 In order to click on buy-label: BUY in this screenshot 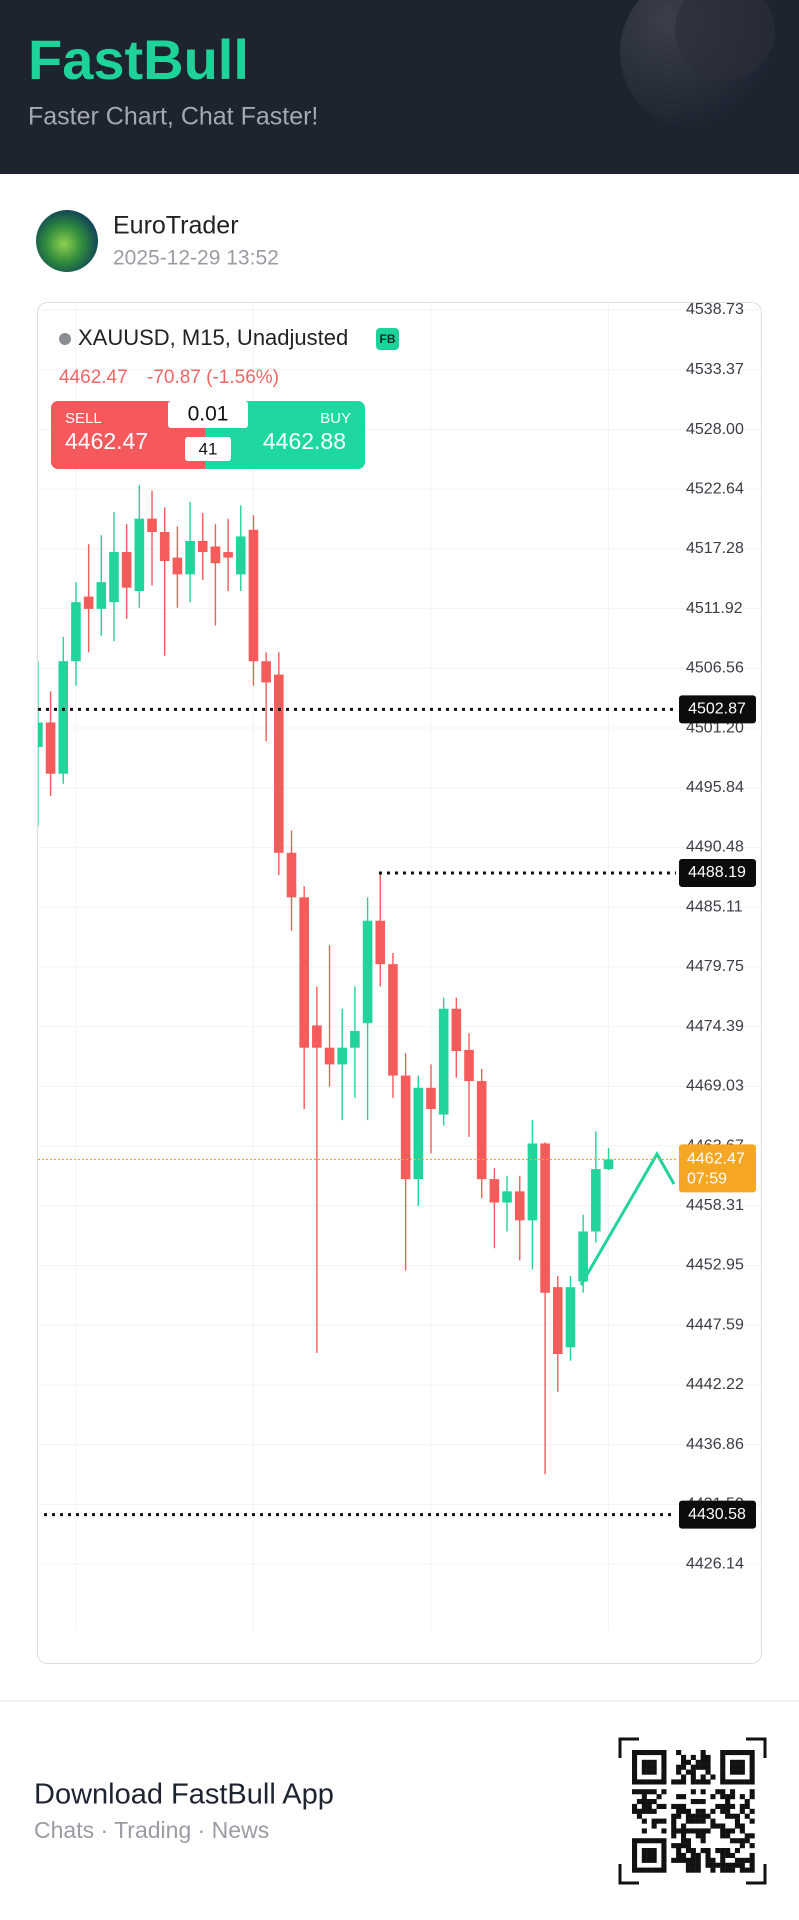, I will do `click(335, 418)`.